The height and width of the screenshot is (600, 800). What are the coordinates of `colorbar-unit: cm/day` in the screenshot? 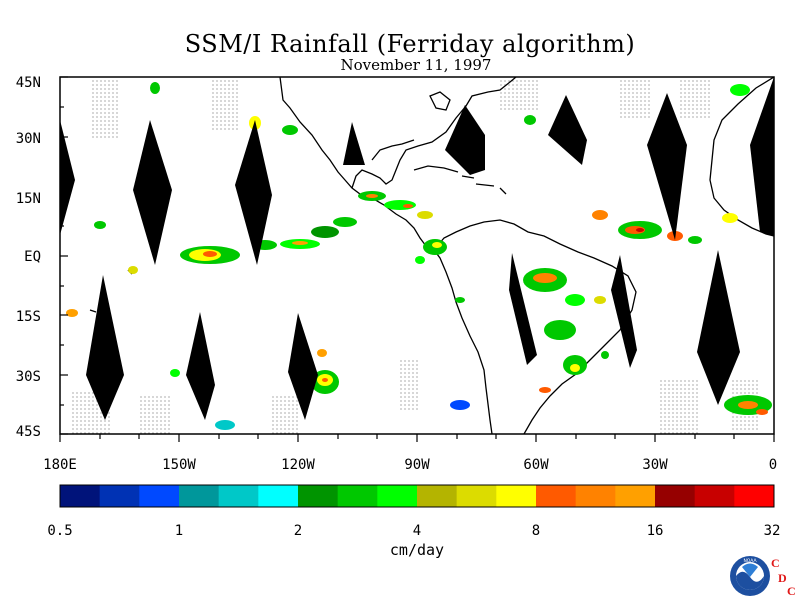 It's located at (417, 550).